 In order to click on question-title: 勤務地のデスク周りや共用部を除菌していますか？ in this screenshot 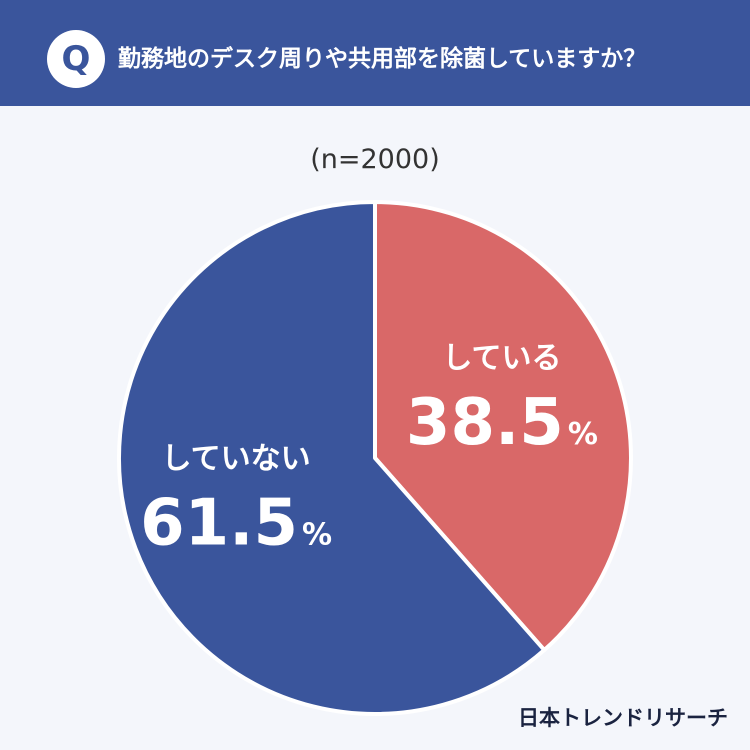, I will do `click(382, 59)`.